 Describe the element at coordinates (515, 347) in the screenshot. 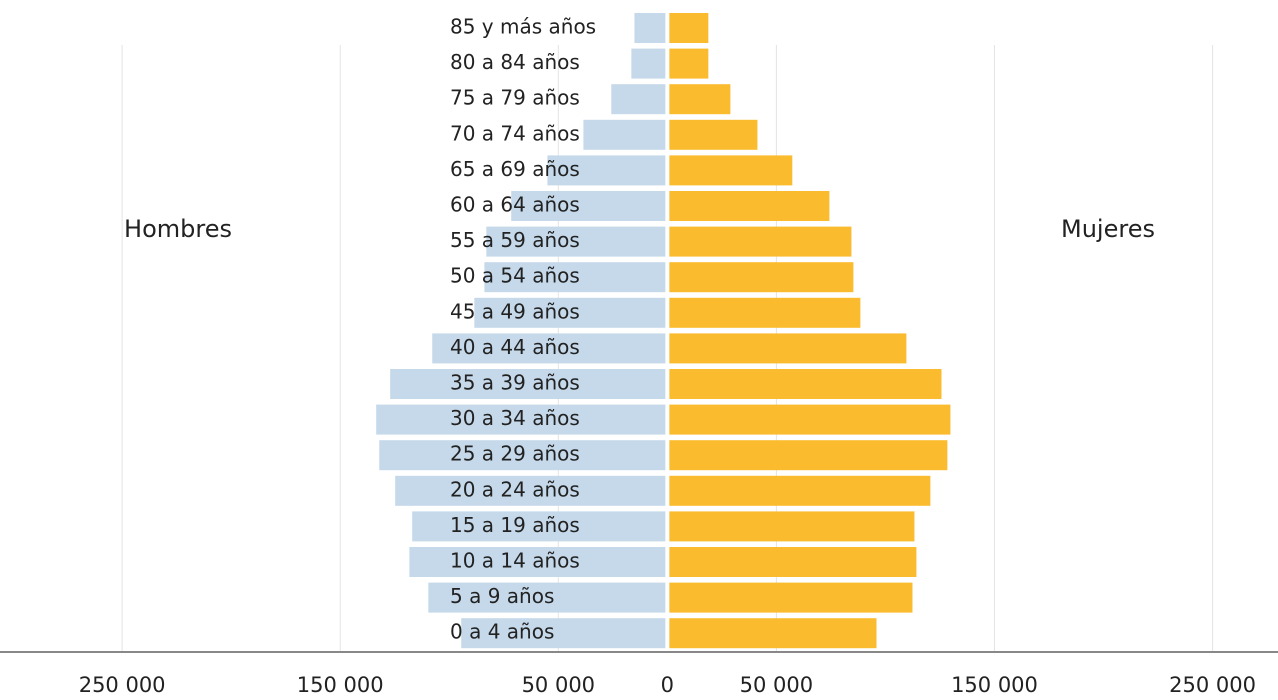

I see `category-label: 40 a 44 años` at that location.